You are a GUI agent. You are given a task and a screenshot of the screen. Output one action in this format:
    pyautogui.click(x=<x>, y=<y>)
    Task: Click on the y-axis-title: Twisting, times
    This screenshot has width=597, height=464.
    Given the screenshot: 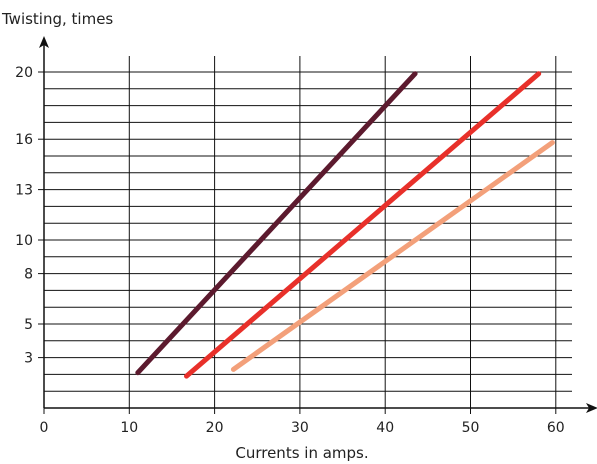 What is the action you would take?
    pyautogui.click(x=57, y=19)
    